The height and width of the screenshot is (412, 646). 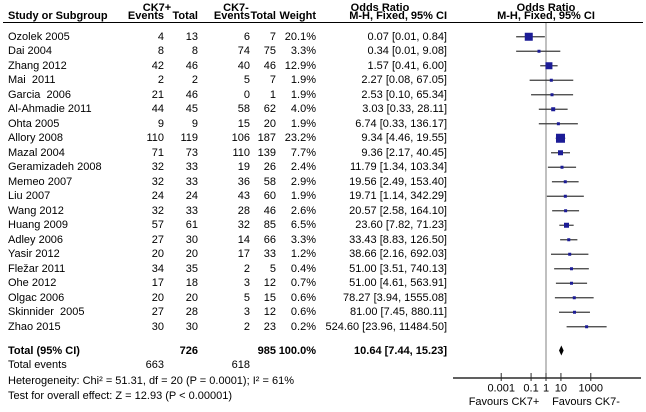 What do you see at coordinates (404, 94) in the screenshot?
I see `or-ci-cell: 2.53 [0.10, 65.34]` at bounding box center [404, 94].